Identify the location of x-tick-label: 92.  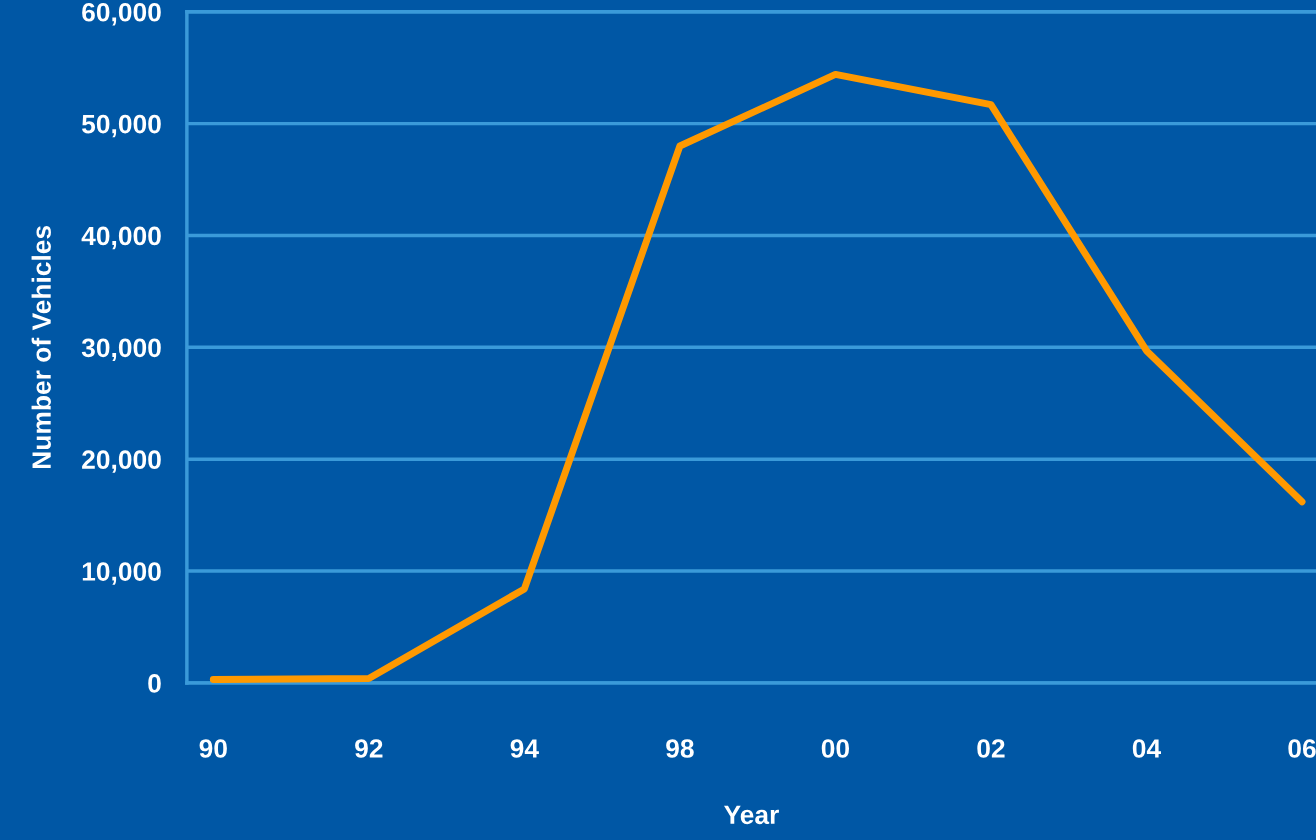
(369, 748).